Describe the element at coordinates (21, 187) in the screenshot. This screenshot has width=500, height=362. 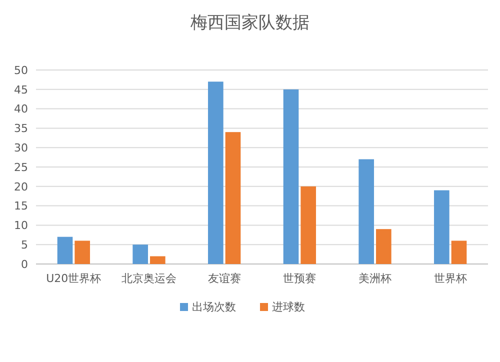
I see `y-tick-label: 20` at that location.